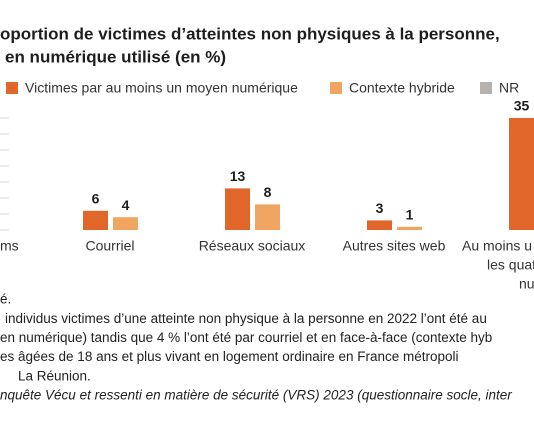 The height and width of the screenshot is (431, 534). What do you see at coordinates (54, 375) in the screenshot?
I see `note-text: La Réunion.` at bounding box center [54, 375].